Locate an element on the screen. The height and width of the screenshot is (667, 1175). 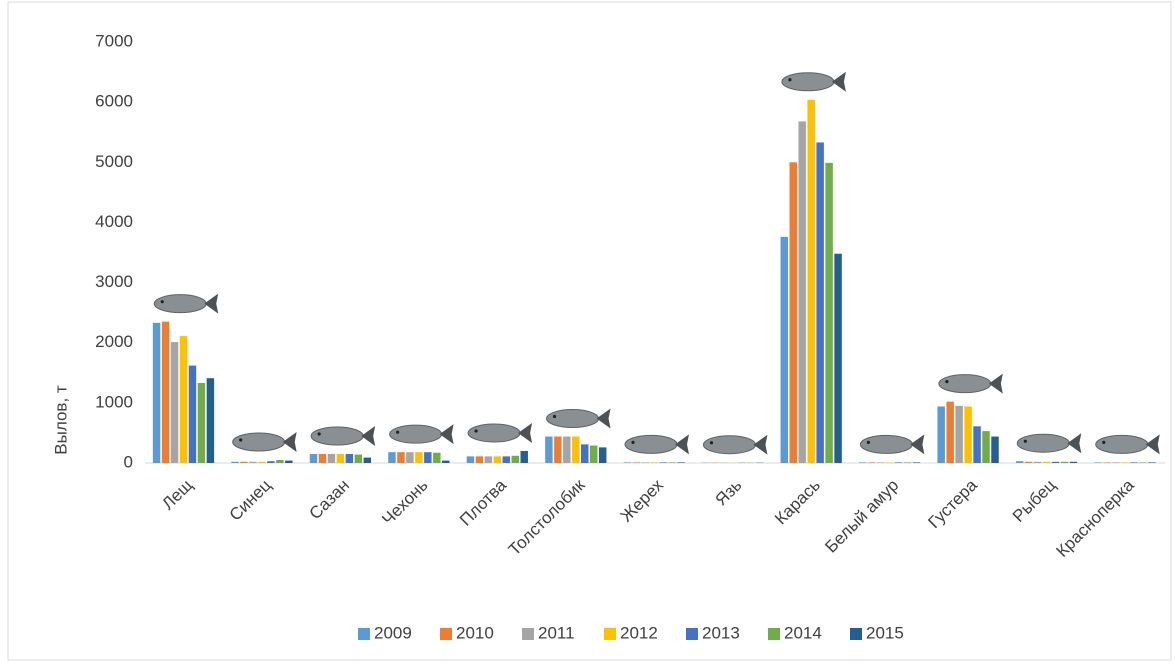
legend-label: 2015 is located at coordinates (885, 632).